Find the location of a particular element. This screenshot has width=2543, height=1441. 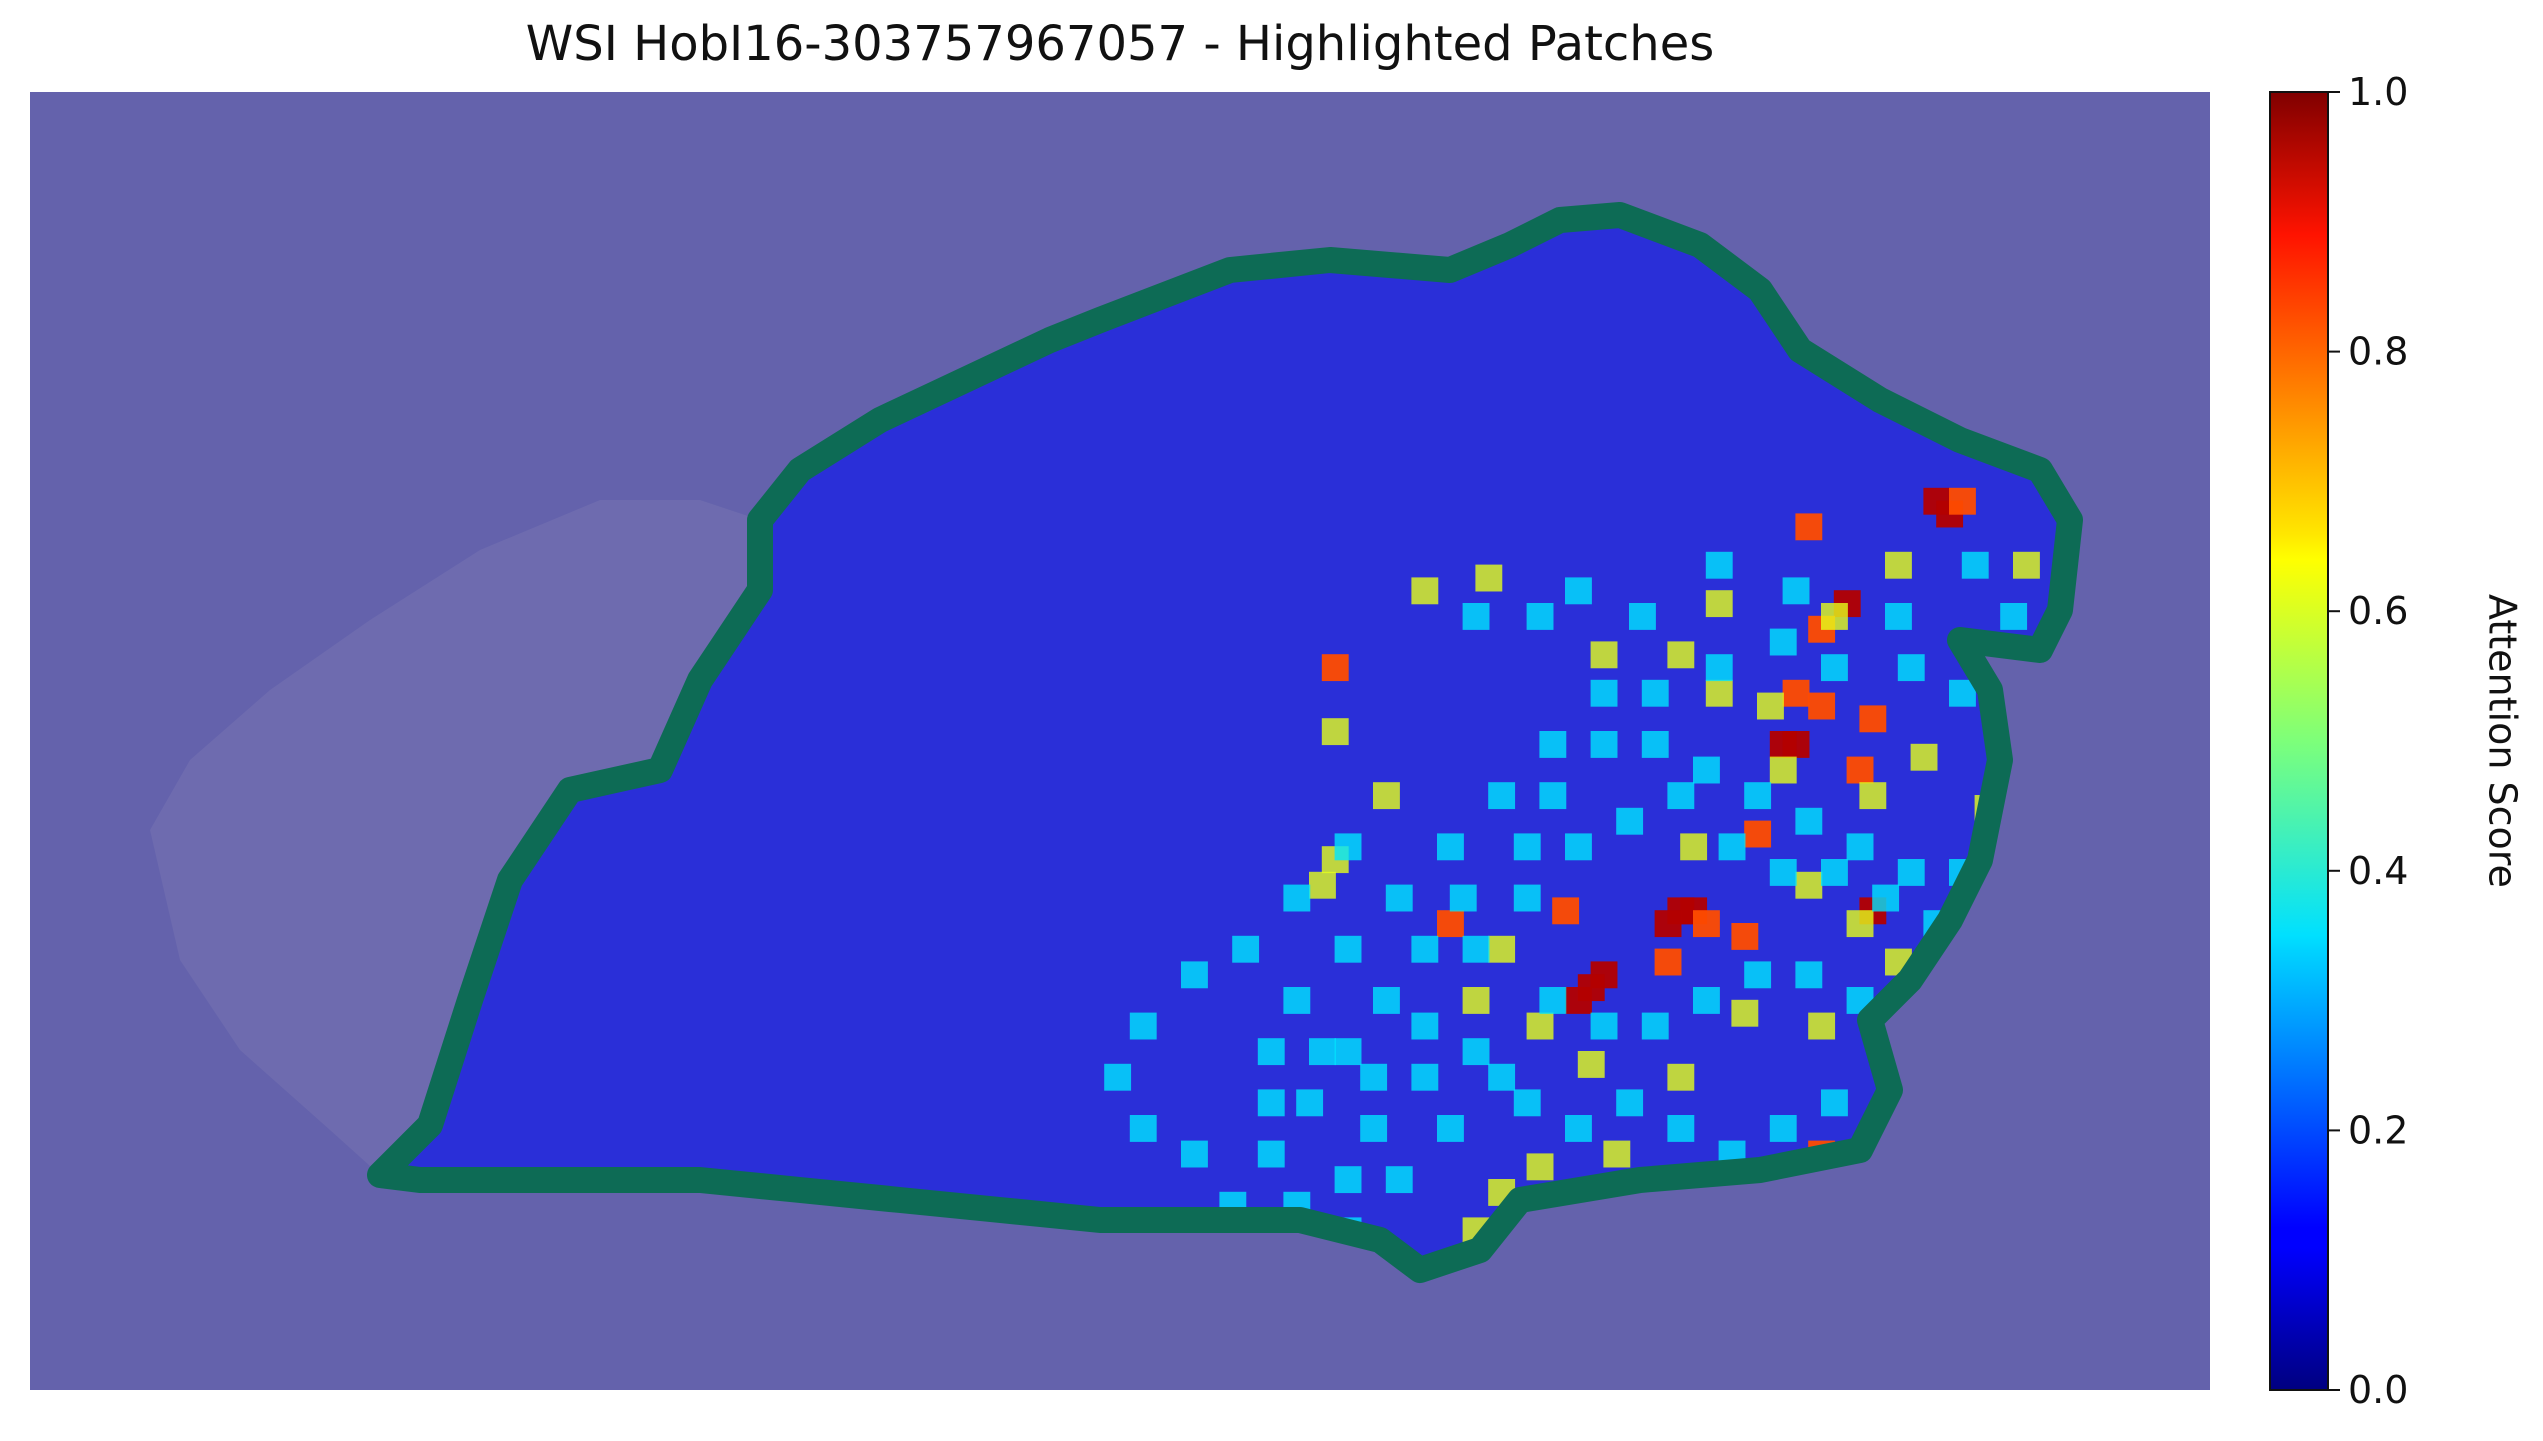

colorbar-tick-label: 0.8 is located at coordinates (2378, 352).